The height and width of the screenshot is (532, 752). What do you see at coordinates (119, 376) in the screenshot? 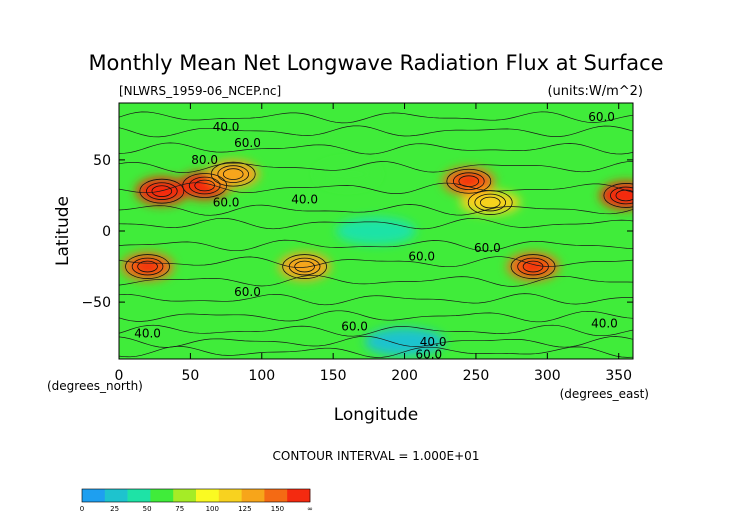
I see `x-tick-label: 0` at bounding box center [119, 376].